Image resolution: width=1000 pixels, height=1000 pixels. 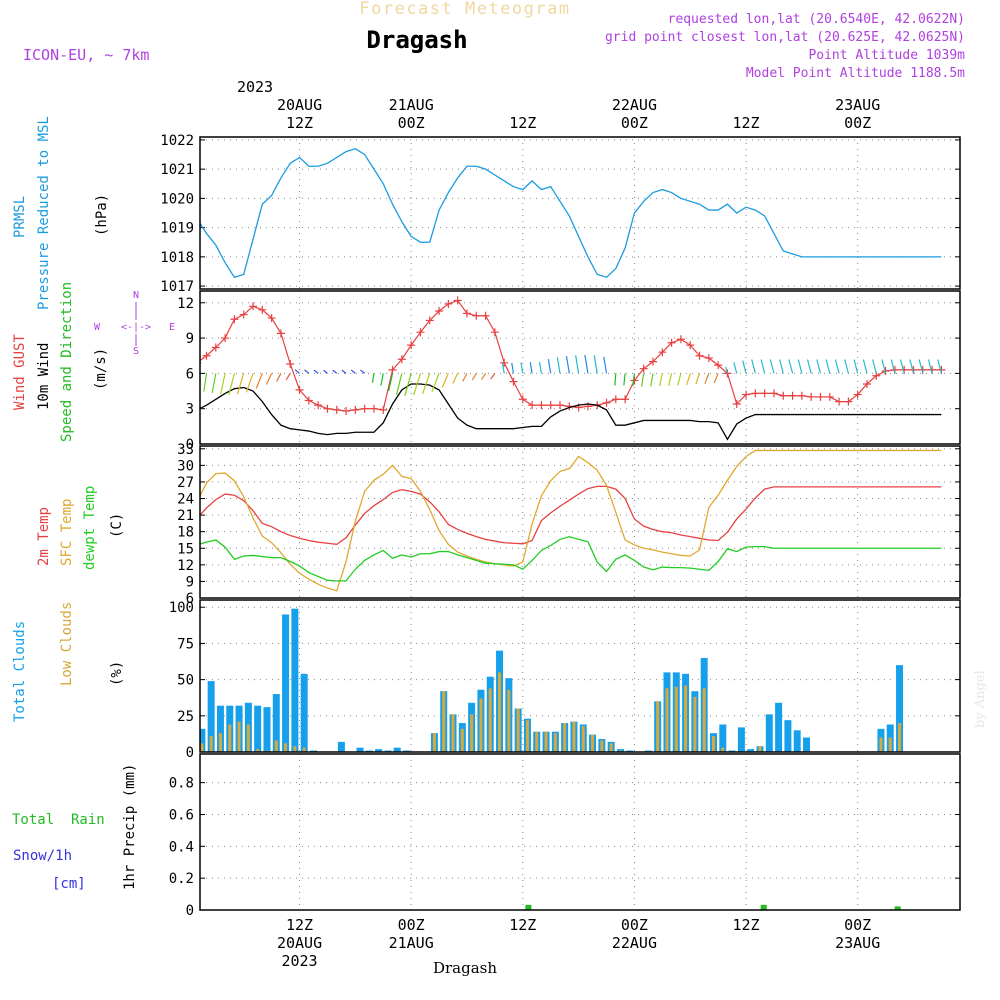 What do you see at coordinates (68, 662) in the screenshot?
I see `cloud-labels: Total Clouds Low Clouds (%)` at bounding box center [68, 662].